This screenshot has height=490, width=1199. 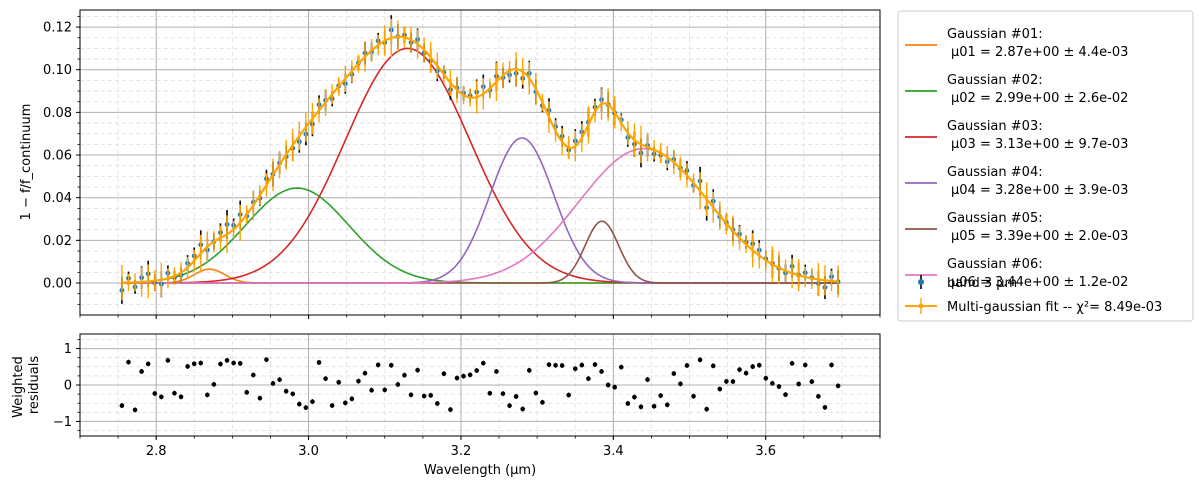 What do you see at coordinates (18, 387) in the screenshot?
I see `residuals-ylabel-line1: Weighted` at bounding box center [18, 387].